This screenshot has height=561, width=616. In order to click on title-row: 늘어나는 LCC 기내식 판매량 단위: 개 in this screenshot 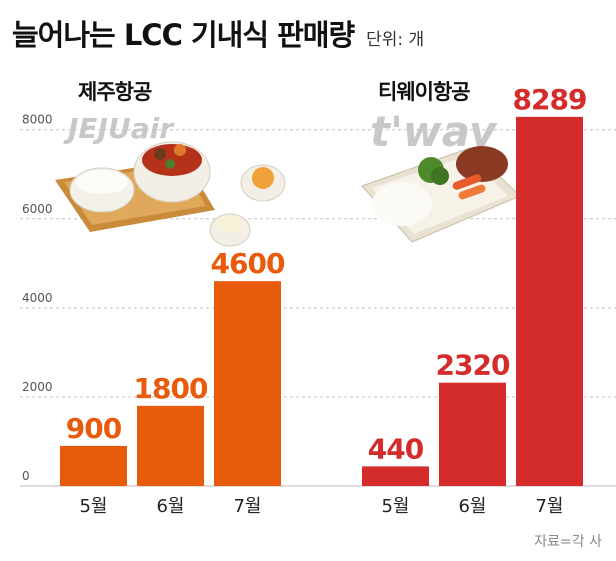, I will do `click(218, 33)`.